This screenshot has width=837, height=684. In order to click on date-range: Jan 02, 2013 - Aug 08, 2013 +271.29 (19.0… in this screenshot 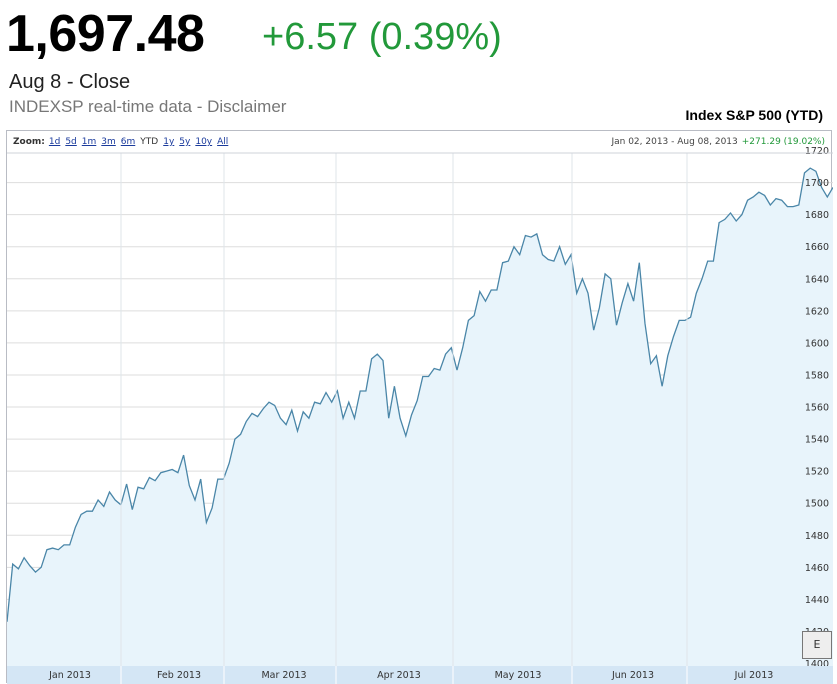, I will do `click(718, 142)`.